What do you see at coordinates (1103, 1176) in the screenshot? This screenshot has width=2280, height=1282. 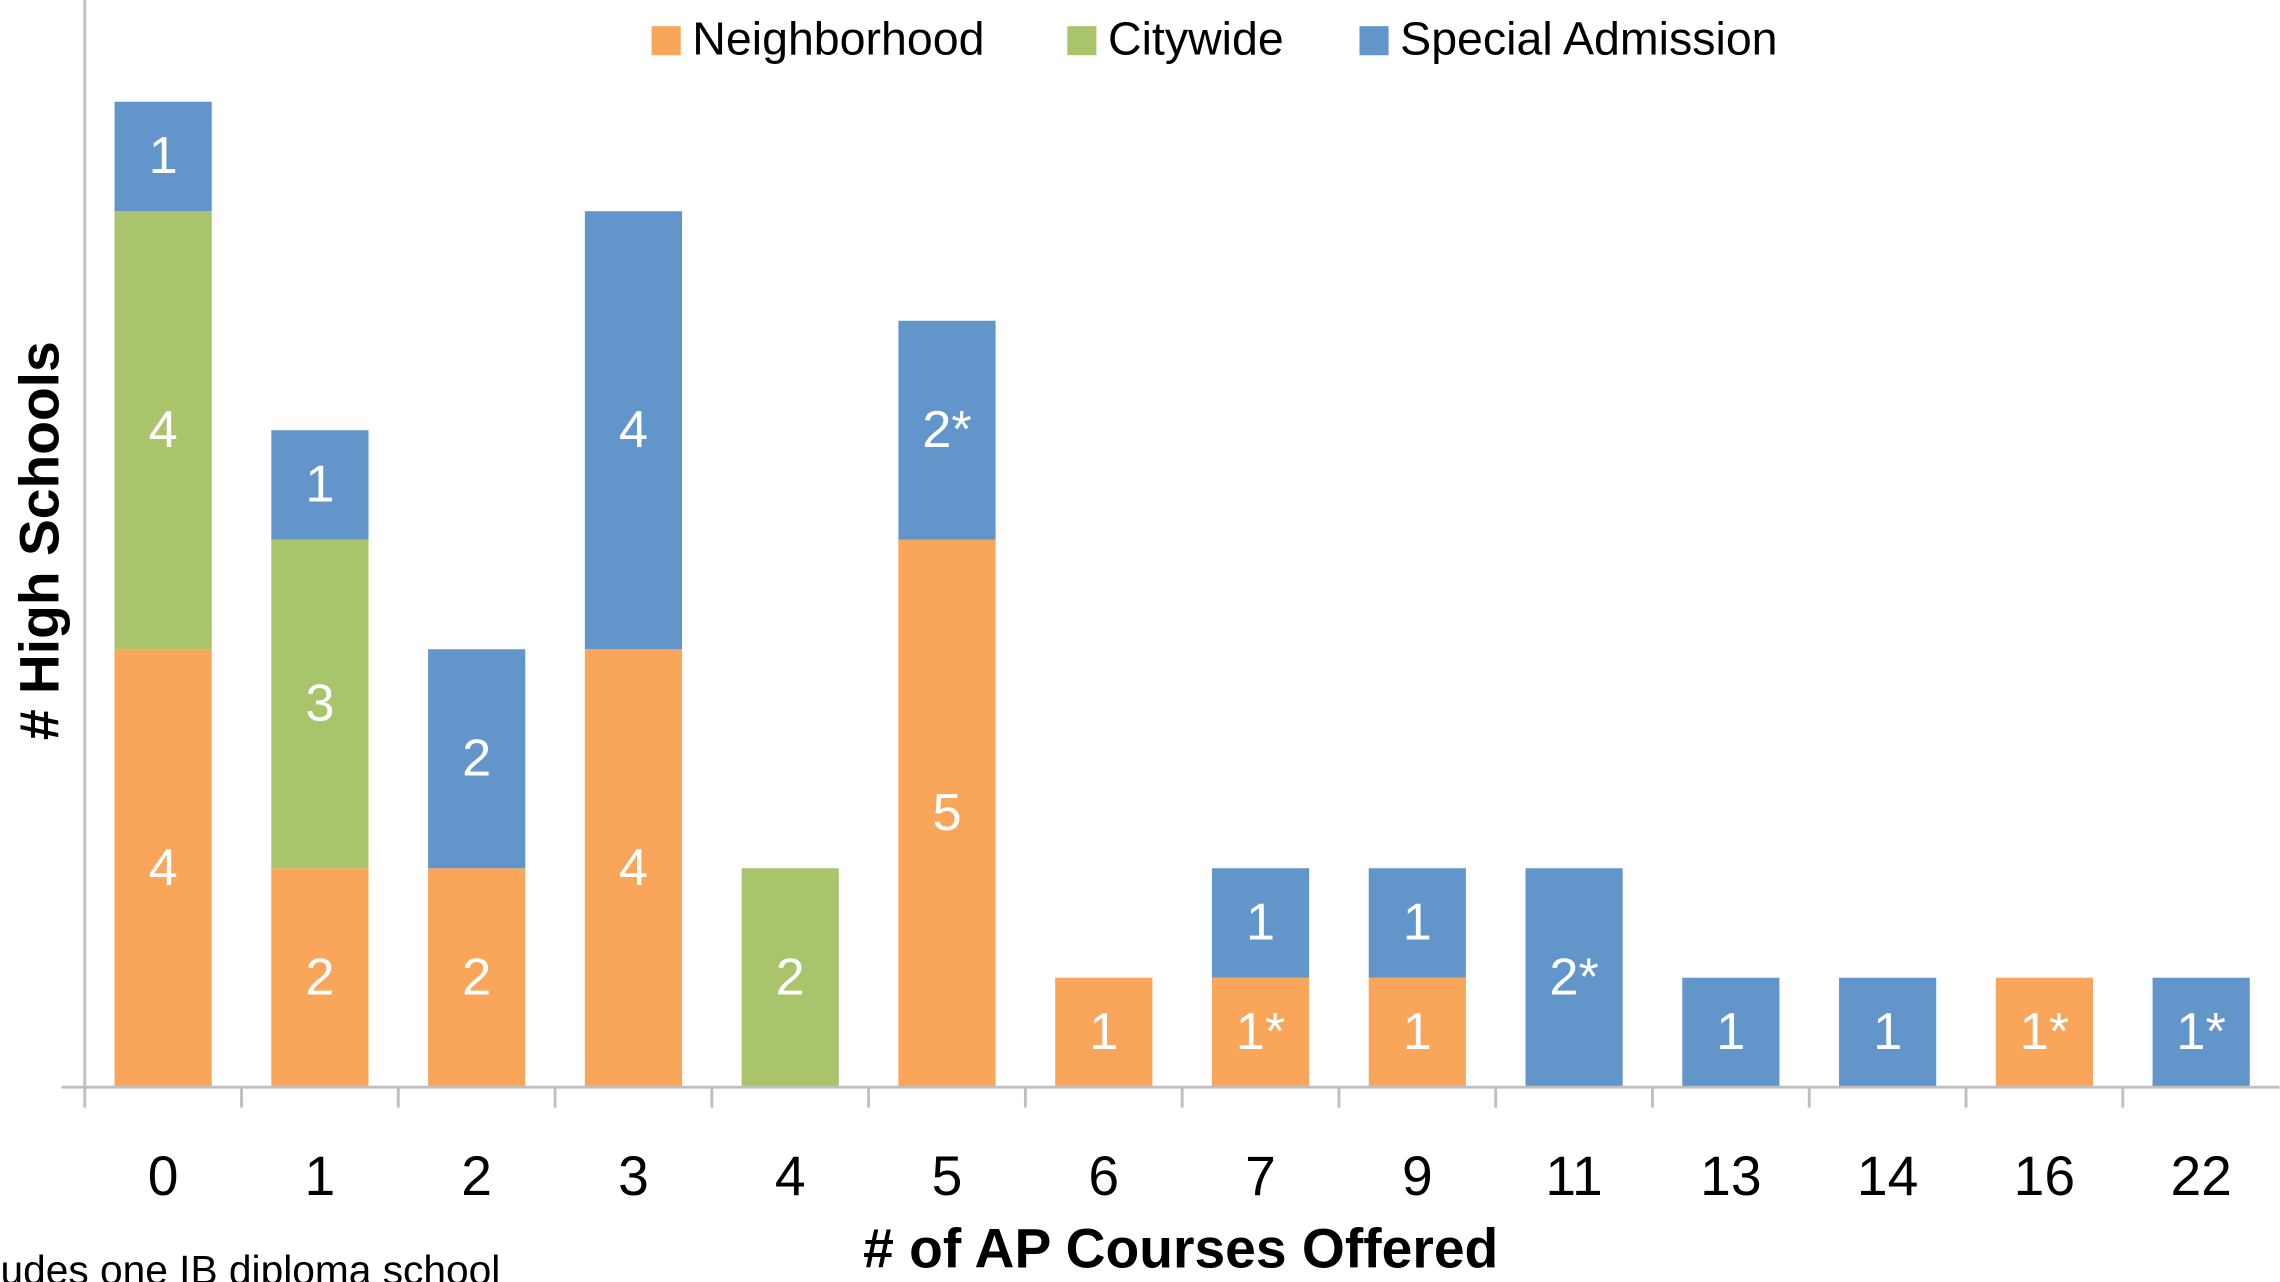 I see `x-tick-label: 6` at bounding box center [1103, 1176].